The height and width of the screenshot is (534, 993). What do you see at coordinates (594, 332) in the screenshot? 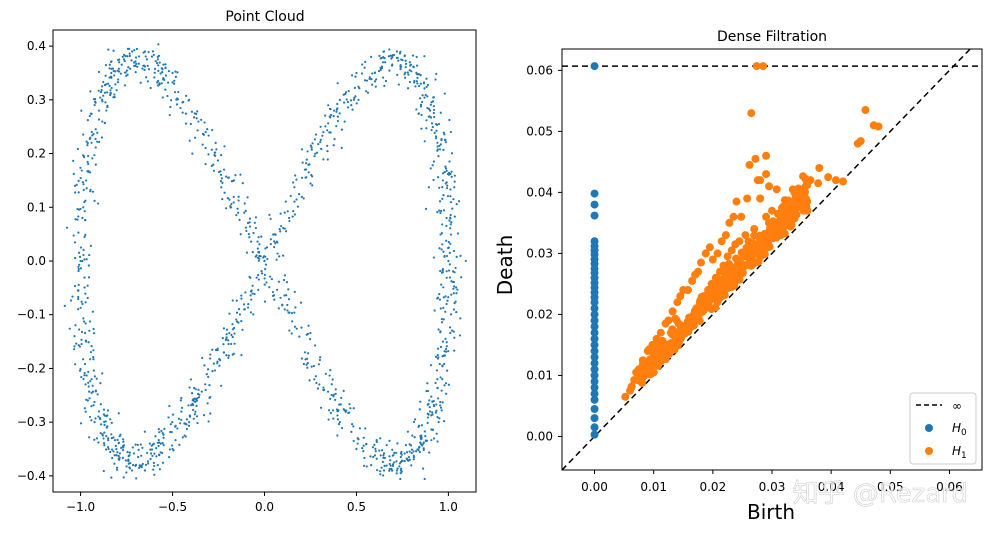
I see `h0-point` at bounding box center [594, 332].